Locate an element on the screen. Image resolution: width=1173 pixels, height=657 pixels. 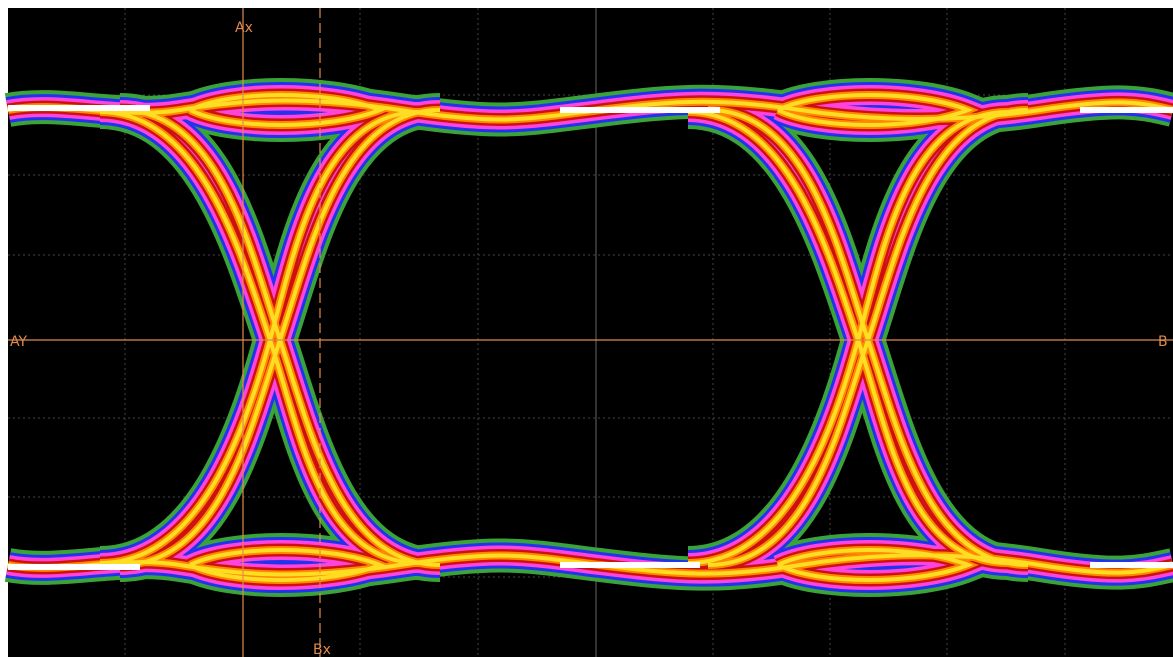
cursor-label: Bx is located at coordinates (322, 649).